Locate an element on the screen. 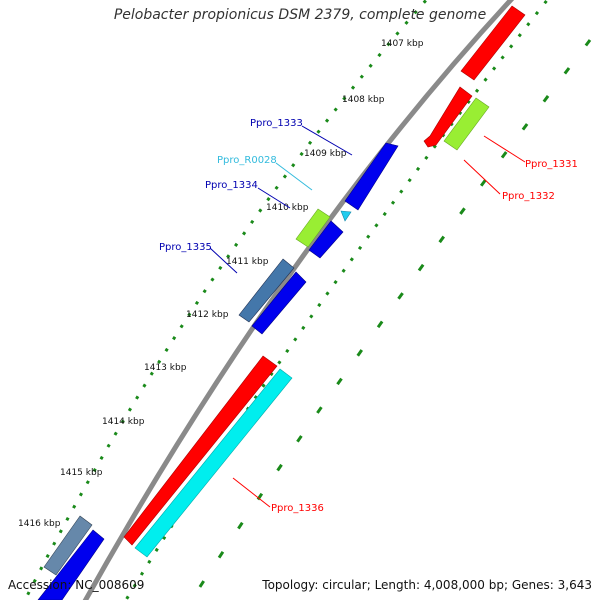  tick-label: 1415 kbp is located at coordinates (81, 473).